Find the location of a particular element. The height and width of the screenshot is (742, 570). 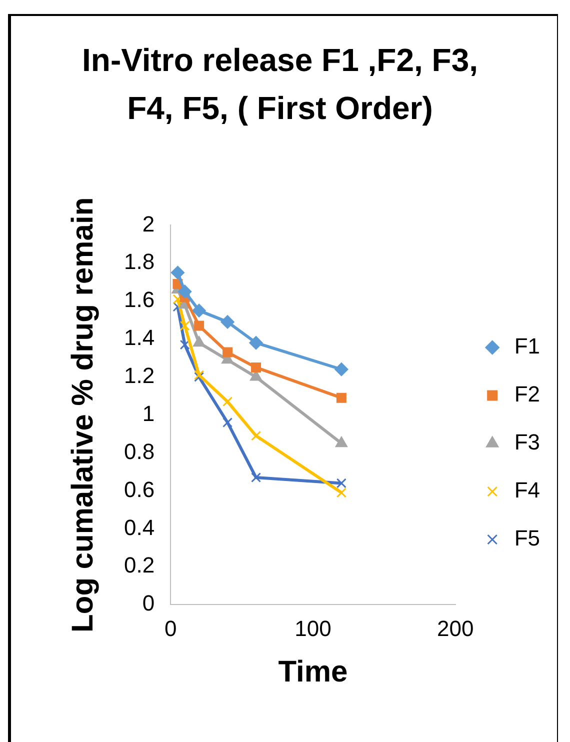

legend-label: F3 is located at coordinates (527, 442).